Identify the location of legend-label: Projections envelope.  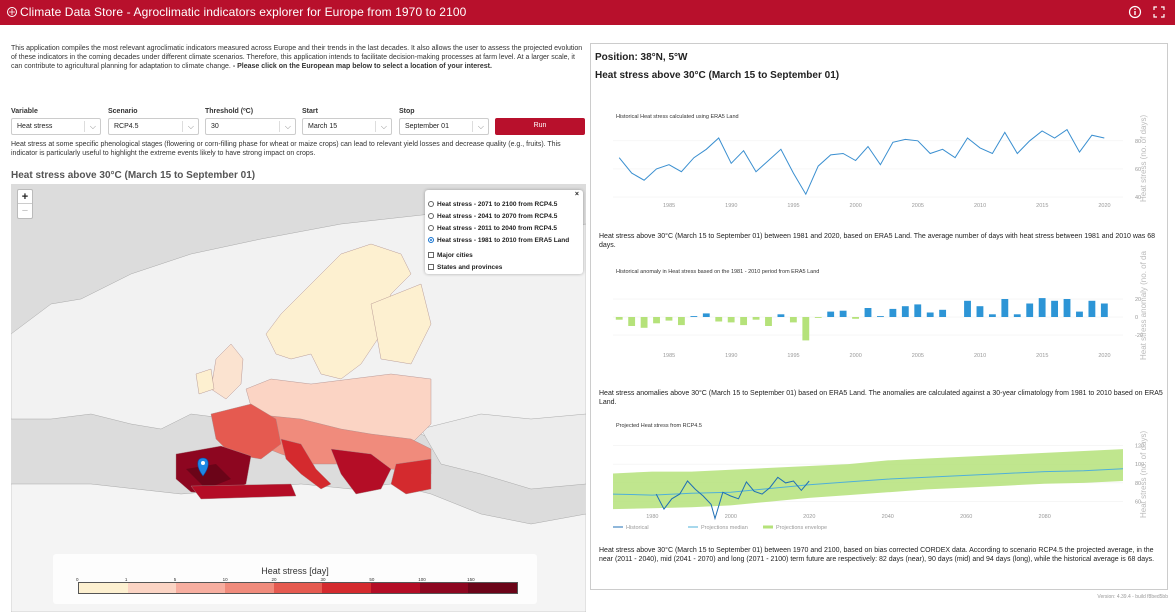
(801, 528).